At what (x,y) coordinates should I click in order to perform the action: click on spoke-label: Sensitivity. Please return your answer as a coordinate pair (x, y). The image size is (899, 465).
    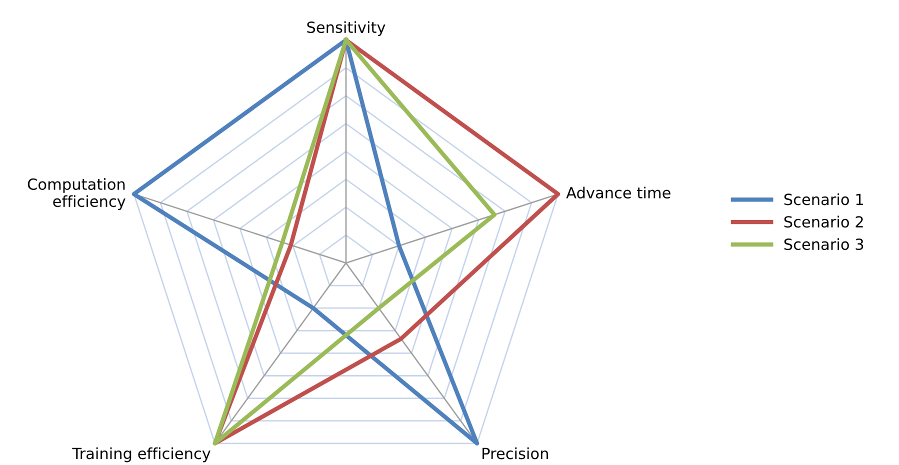
    Looking at the image, I should click on (346, 28).